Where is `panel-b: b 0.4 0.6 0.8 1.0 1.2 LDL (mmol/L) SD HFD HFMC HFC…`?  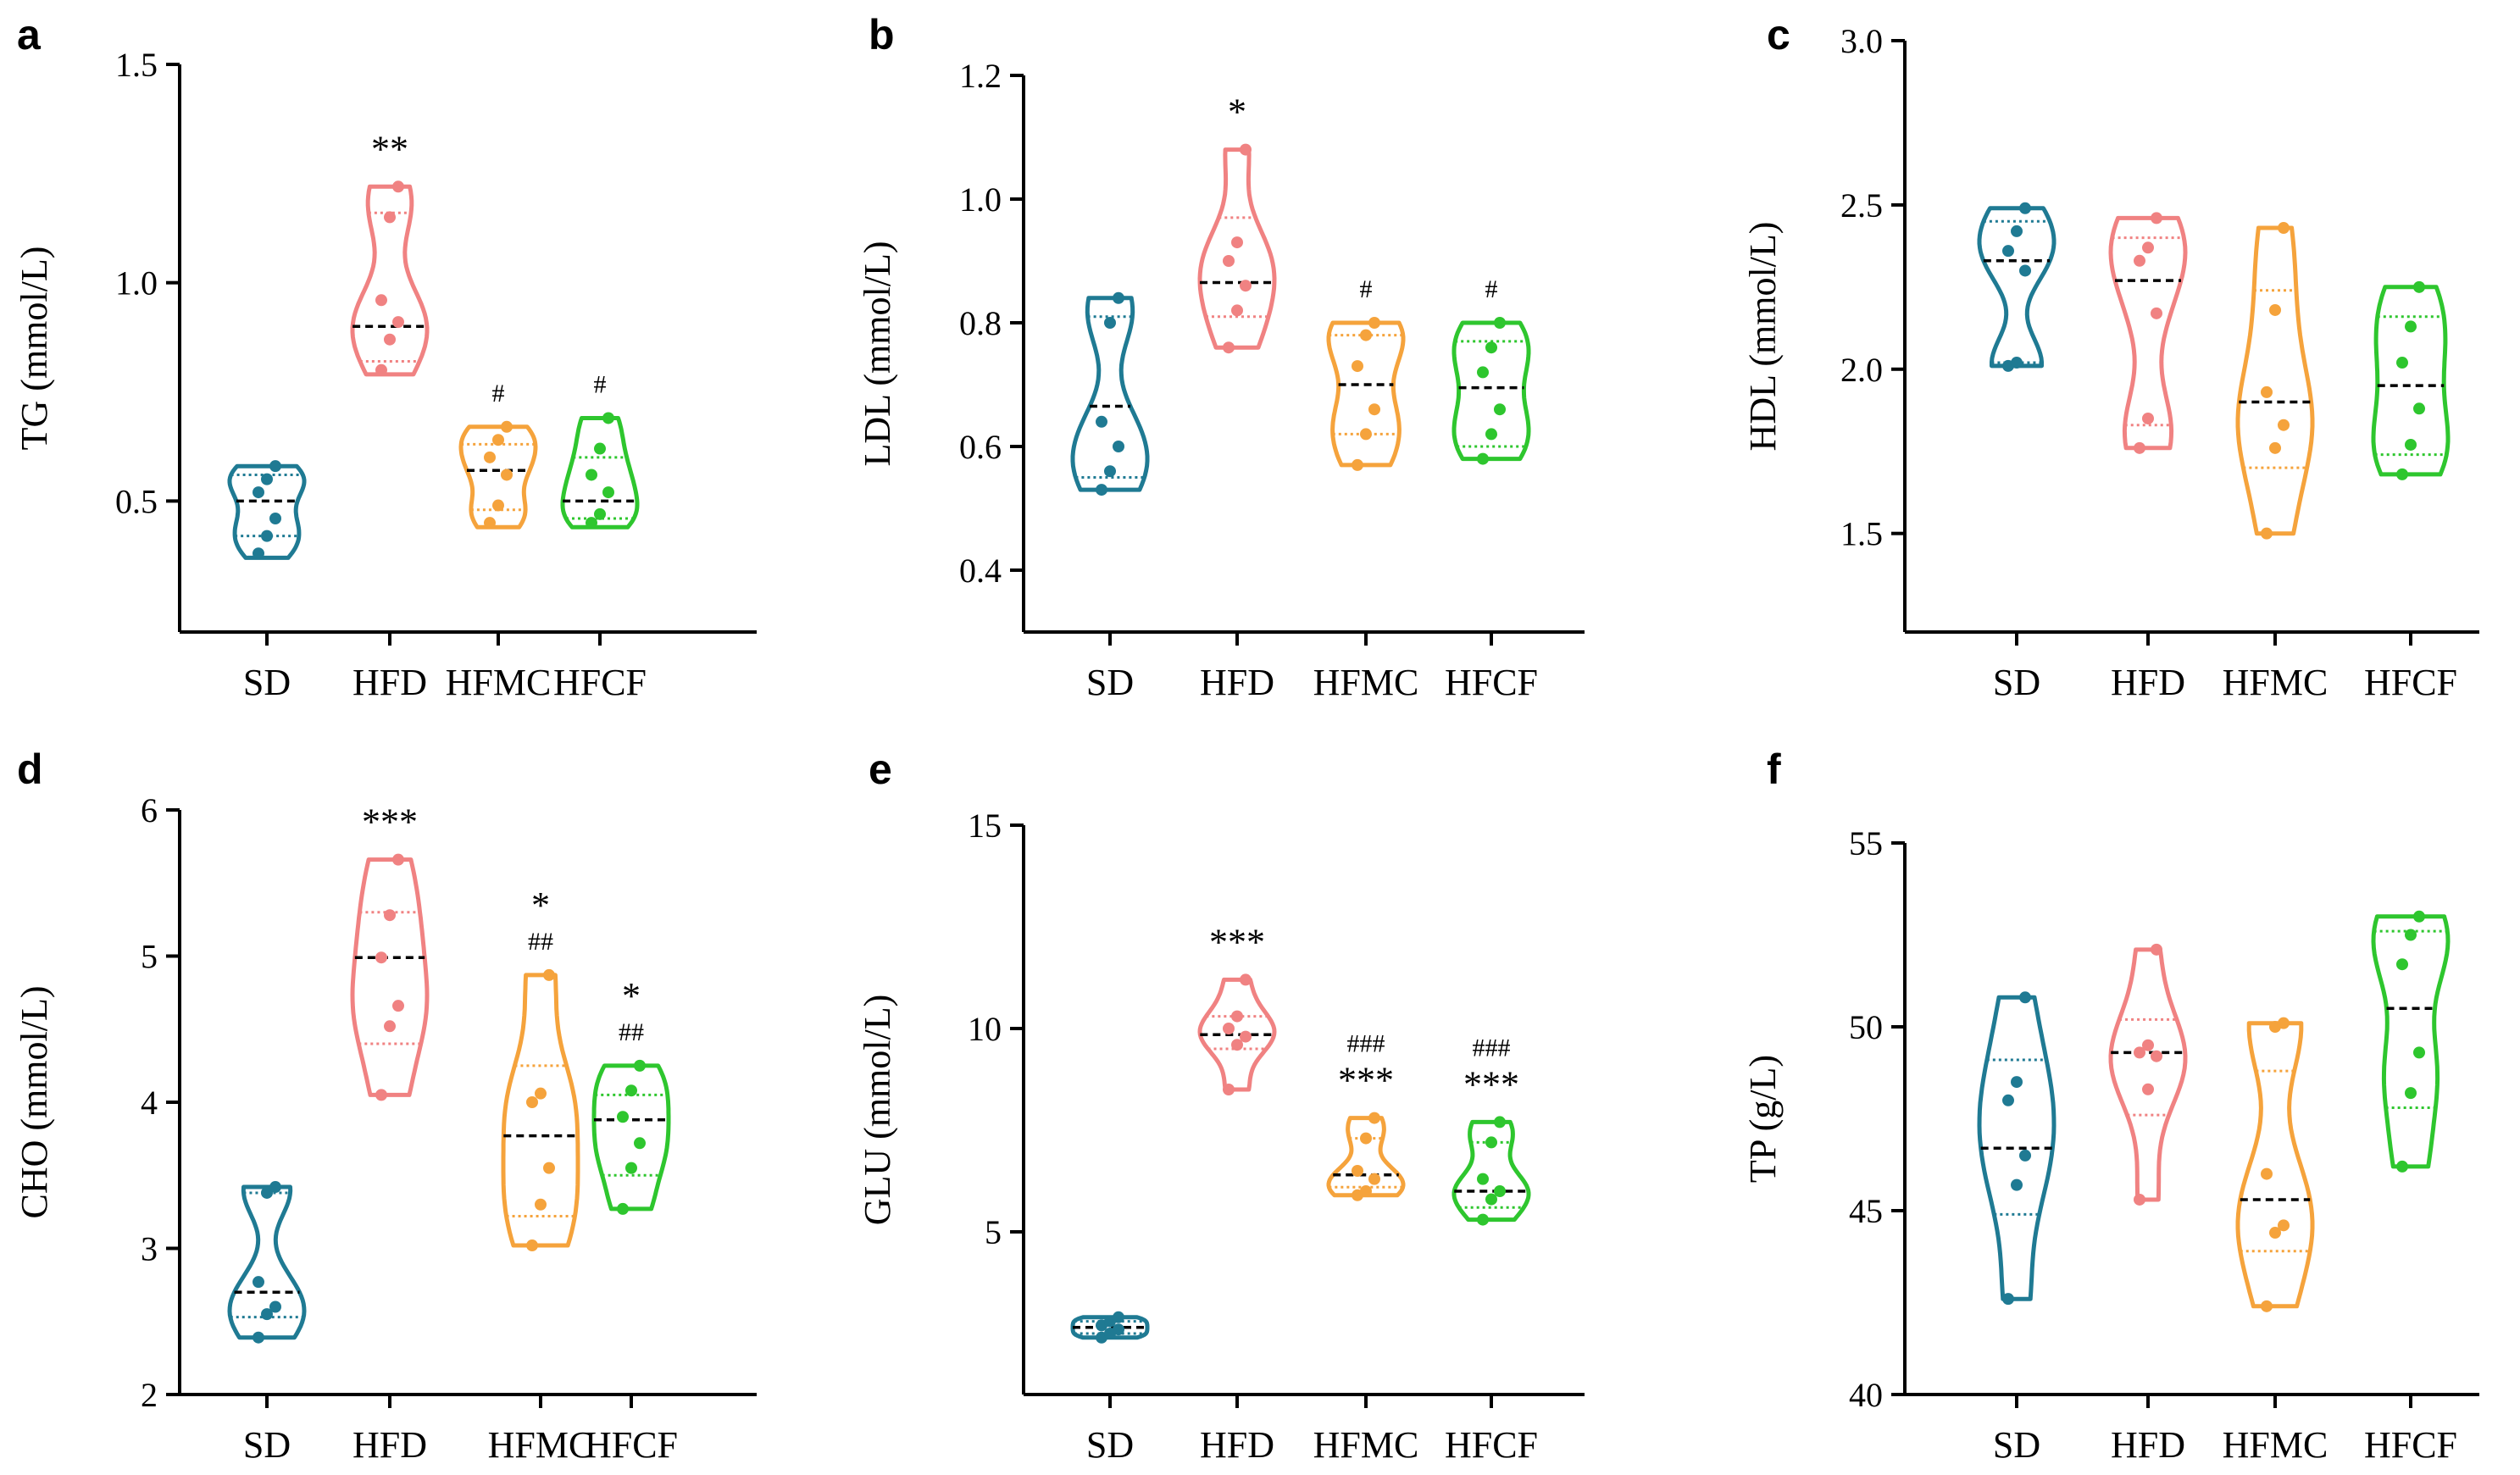
panel-b: b 0.4 0.6 0.8 1.0 1.2 LDL (mmol/L) SD HFD HFMC HFC… is located at coordinates (1221, 357).